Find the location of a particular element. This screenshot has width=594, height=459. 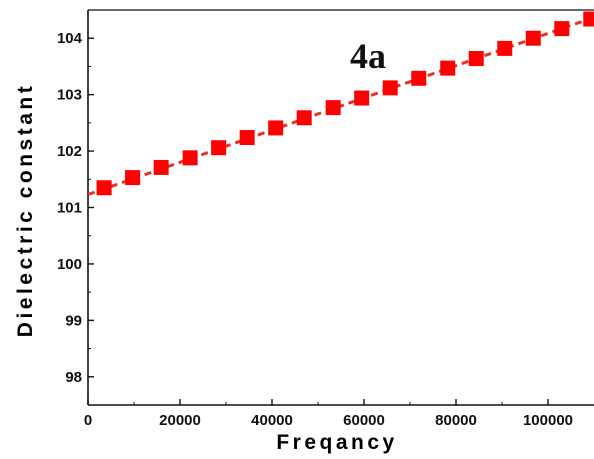

x-tick-label: 80000 is located at coordinates (456, 420).